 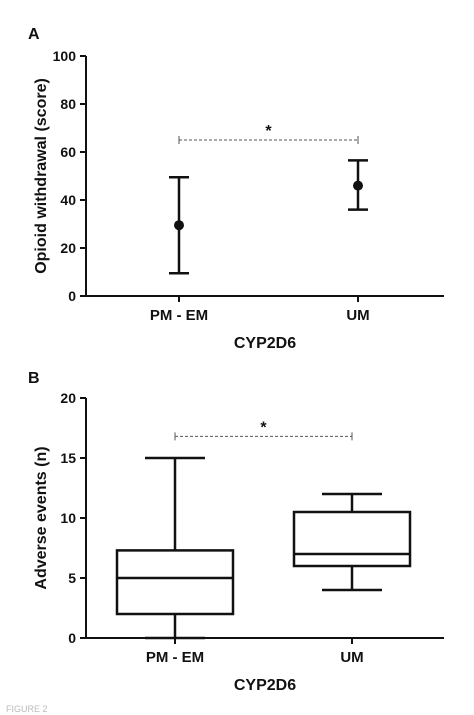 What do you see at coordinates (34, 378) in the screenshot?
I see `panel-letter: B` at bounding box center [34, 378].